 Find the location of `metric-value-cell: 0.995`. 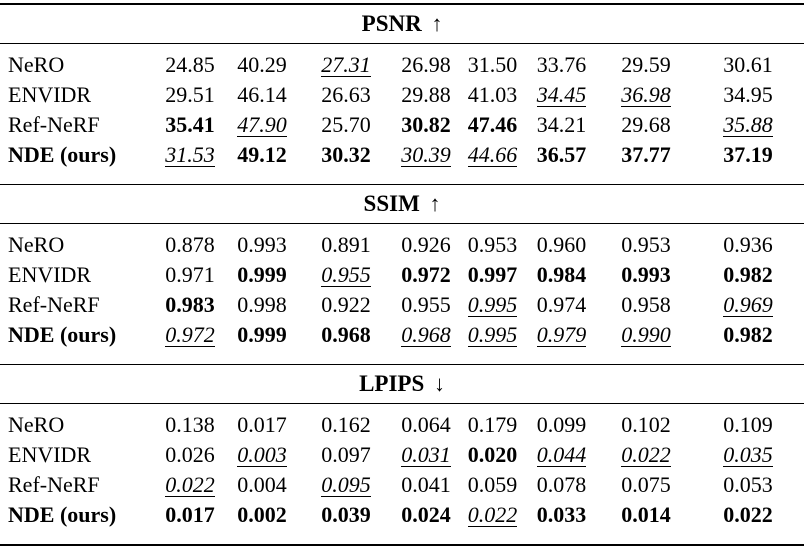

metric-value-cell: 0.995 is located at coordinates (492, 342).